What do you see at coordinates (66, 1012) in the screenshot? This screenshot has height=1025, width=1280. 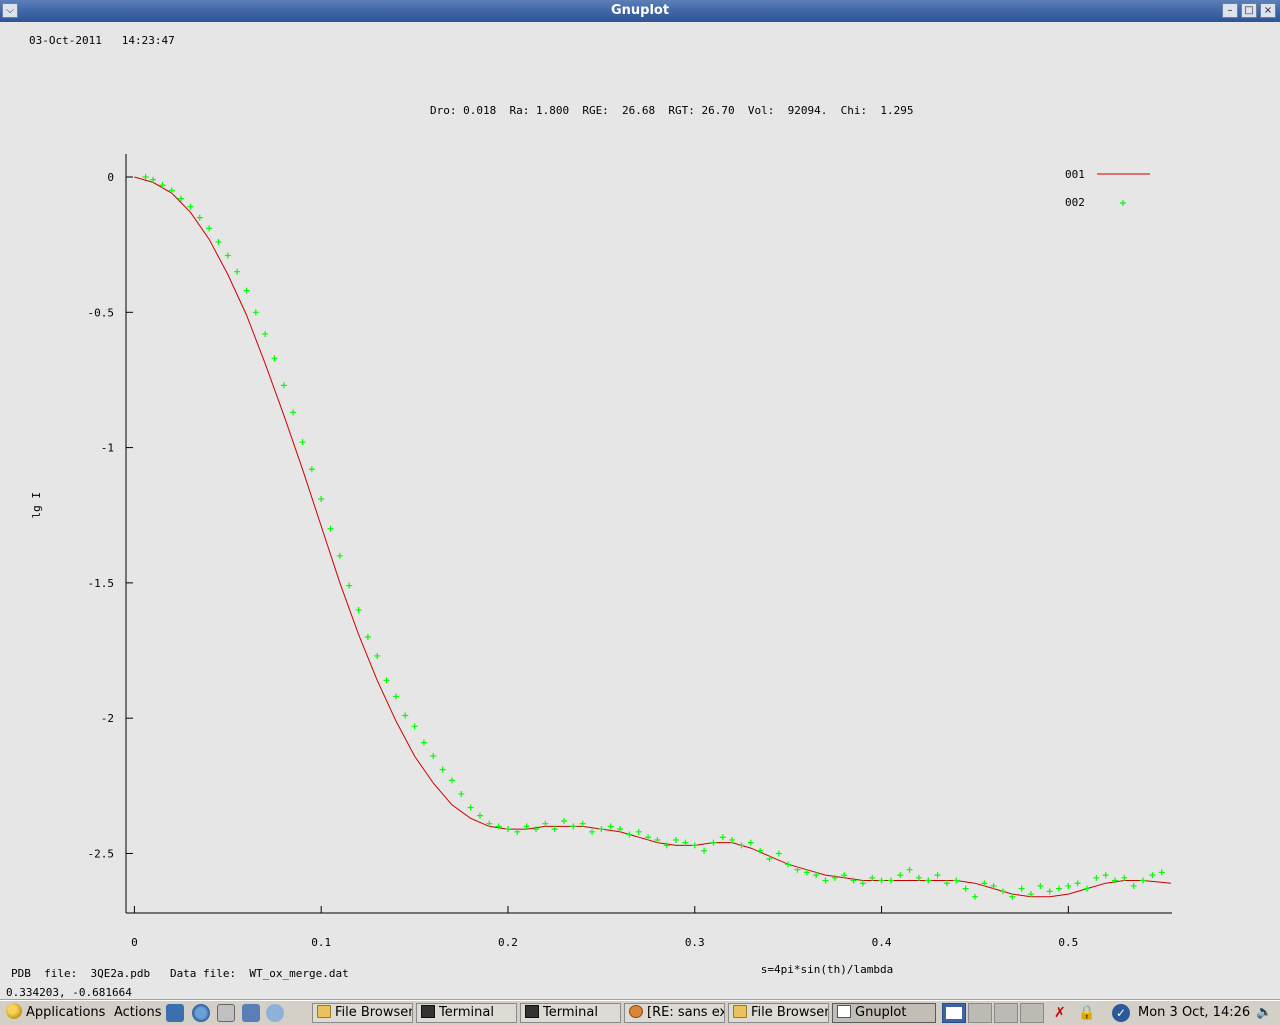 I see `applications-label: Applications` at bounding box center [66, 1012].